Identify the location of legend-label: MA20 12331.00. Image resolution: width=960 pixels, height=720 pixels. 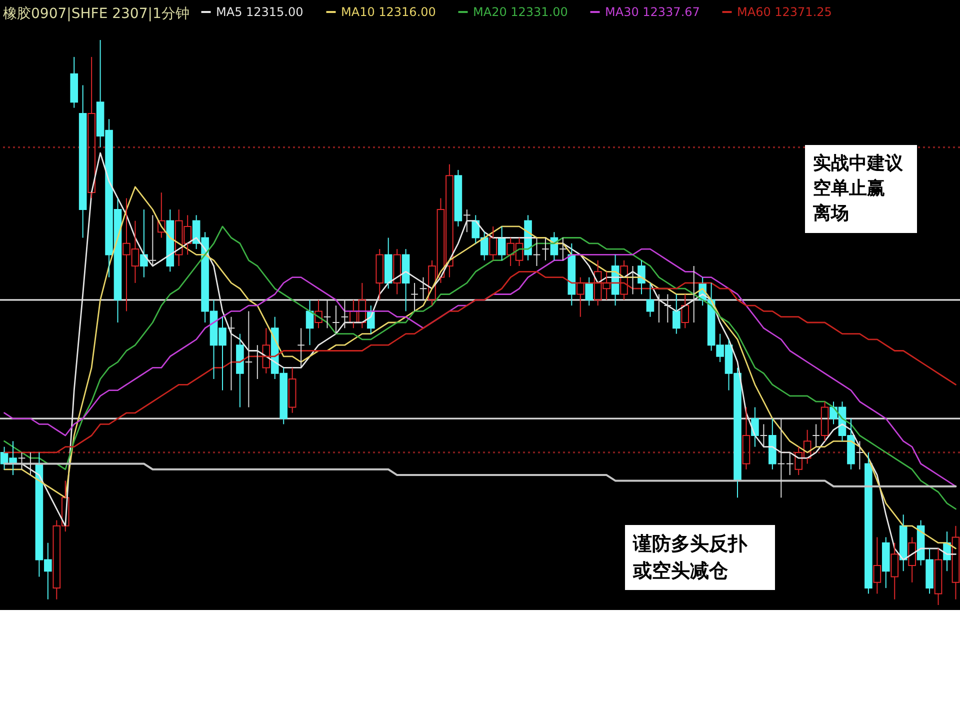
(520, 12).